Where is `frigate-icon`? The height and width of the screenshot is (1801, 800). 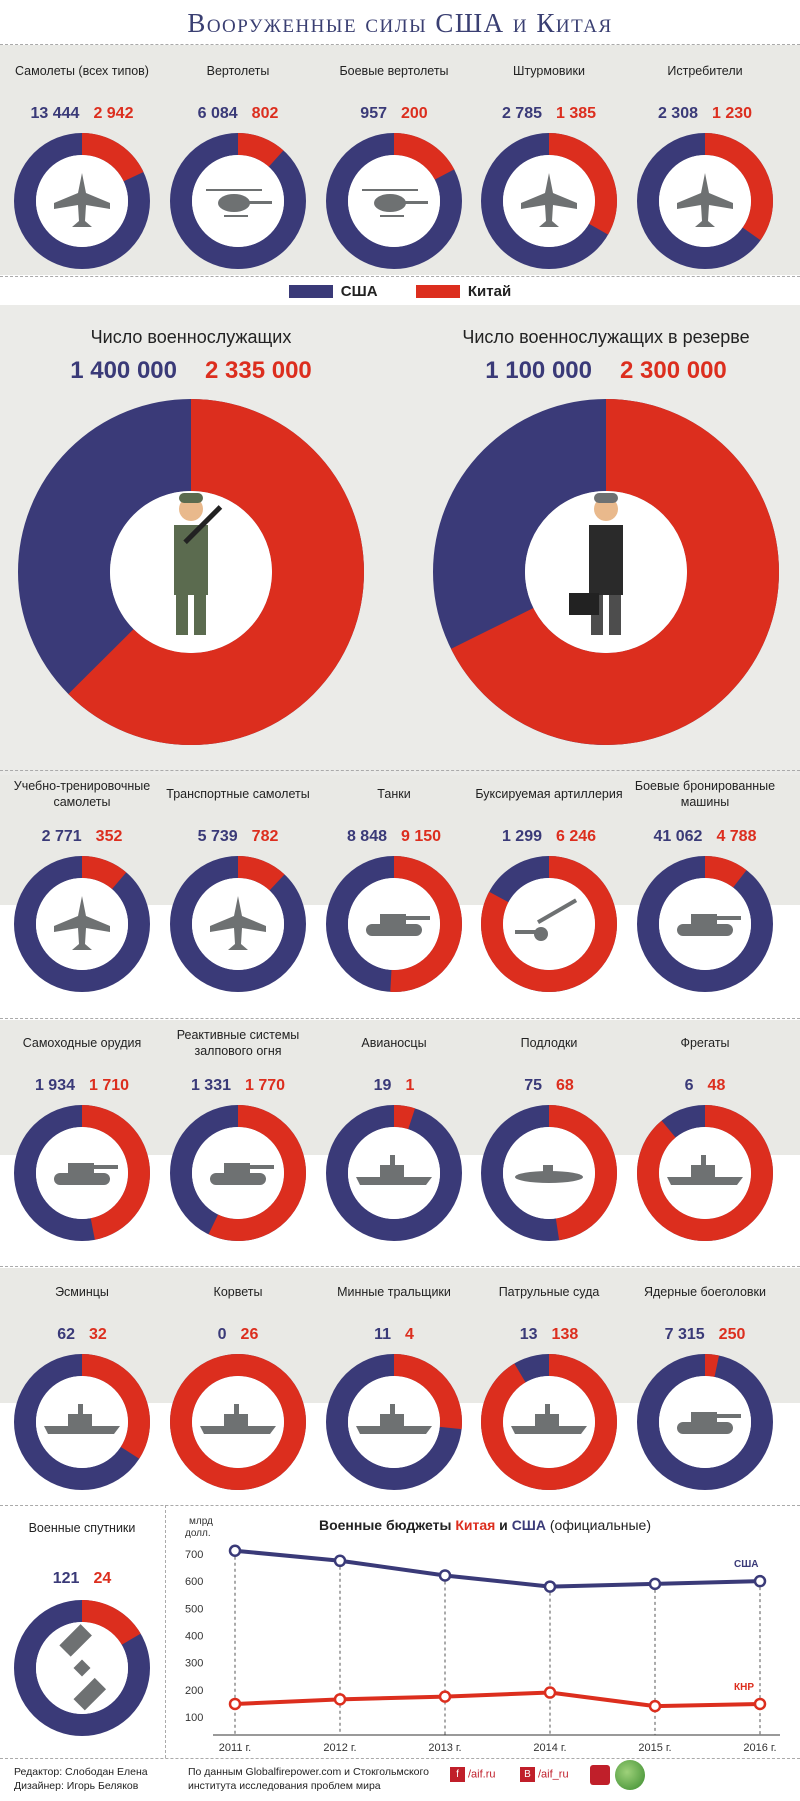
frigate-icon is located at coordinates (705, 1170).